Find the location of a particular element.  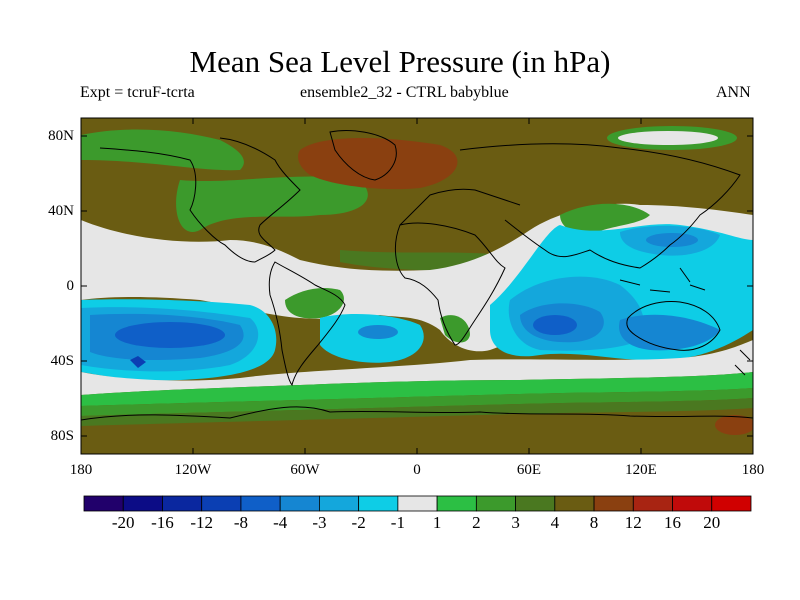

lon-label-60e: 60E is located at coordinates (529, 470).